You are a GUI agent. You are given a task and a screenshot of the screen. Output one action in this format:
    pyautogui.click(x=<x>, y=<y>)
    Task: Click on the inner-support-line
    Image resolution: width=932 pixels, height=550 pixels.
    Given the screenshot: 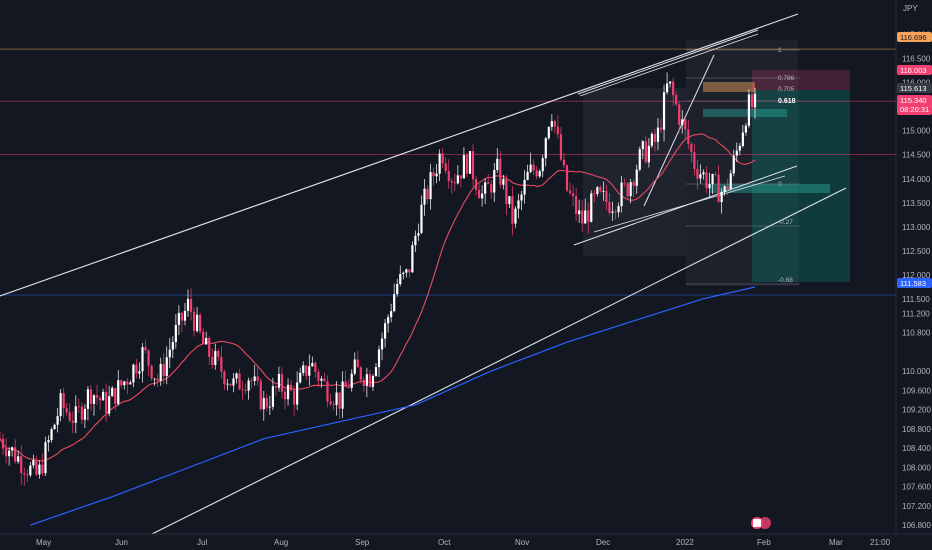 What is the action you would take?
    pyautogui.click(x=689, y=204)
    